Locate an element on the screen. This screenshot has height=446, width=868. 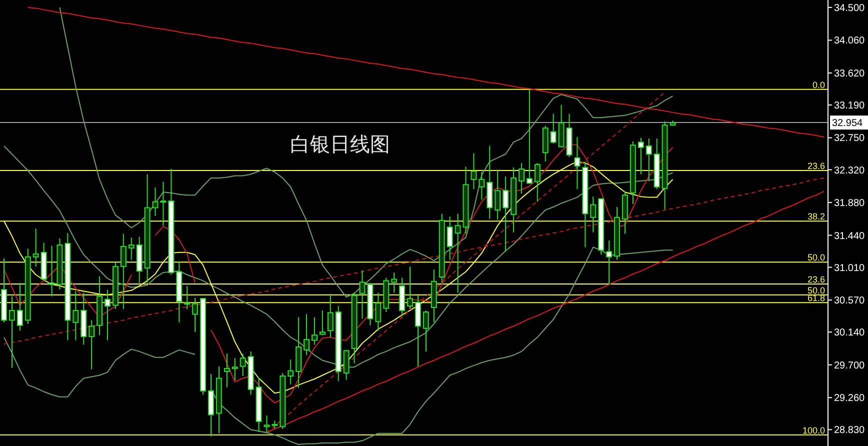
y-tick-label: 32.320 is located at coordinates (850, 170).